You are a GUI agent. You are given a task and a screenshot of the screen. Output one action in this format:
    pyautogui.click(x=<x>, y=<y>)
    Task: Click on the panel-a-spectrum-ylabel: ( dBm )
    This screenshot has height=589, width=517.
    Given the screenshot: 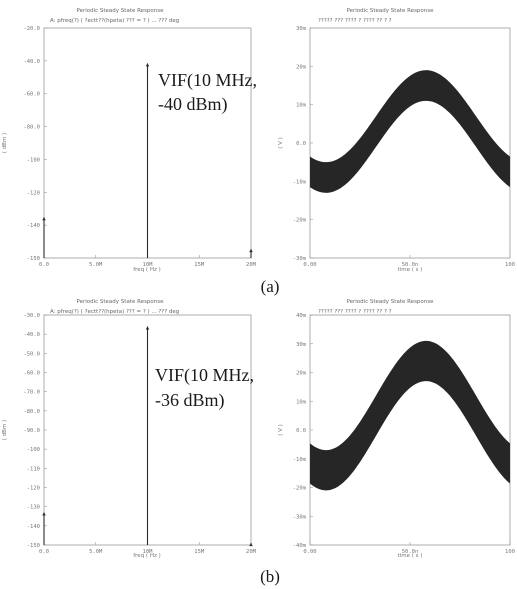 What is the action you would take?
    pyautogui.click(x=5, y=143)
    